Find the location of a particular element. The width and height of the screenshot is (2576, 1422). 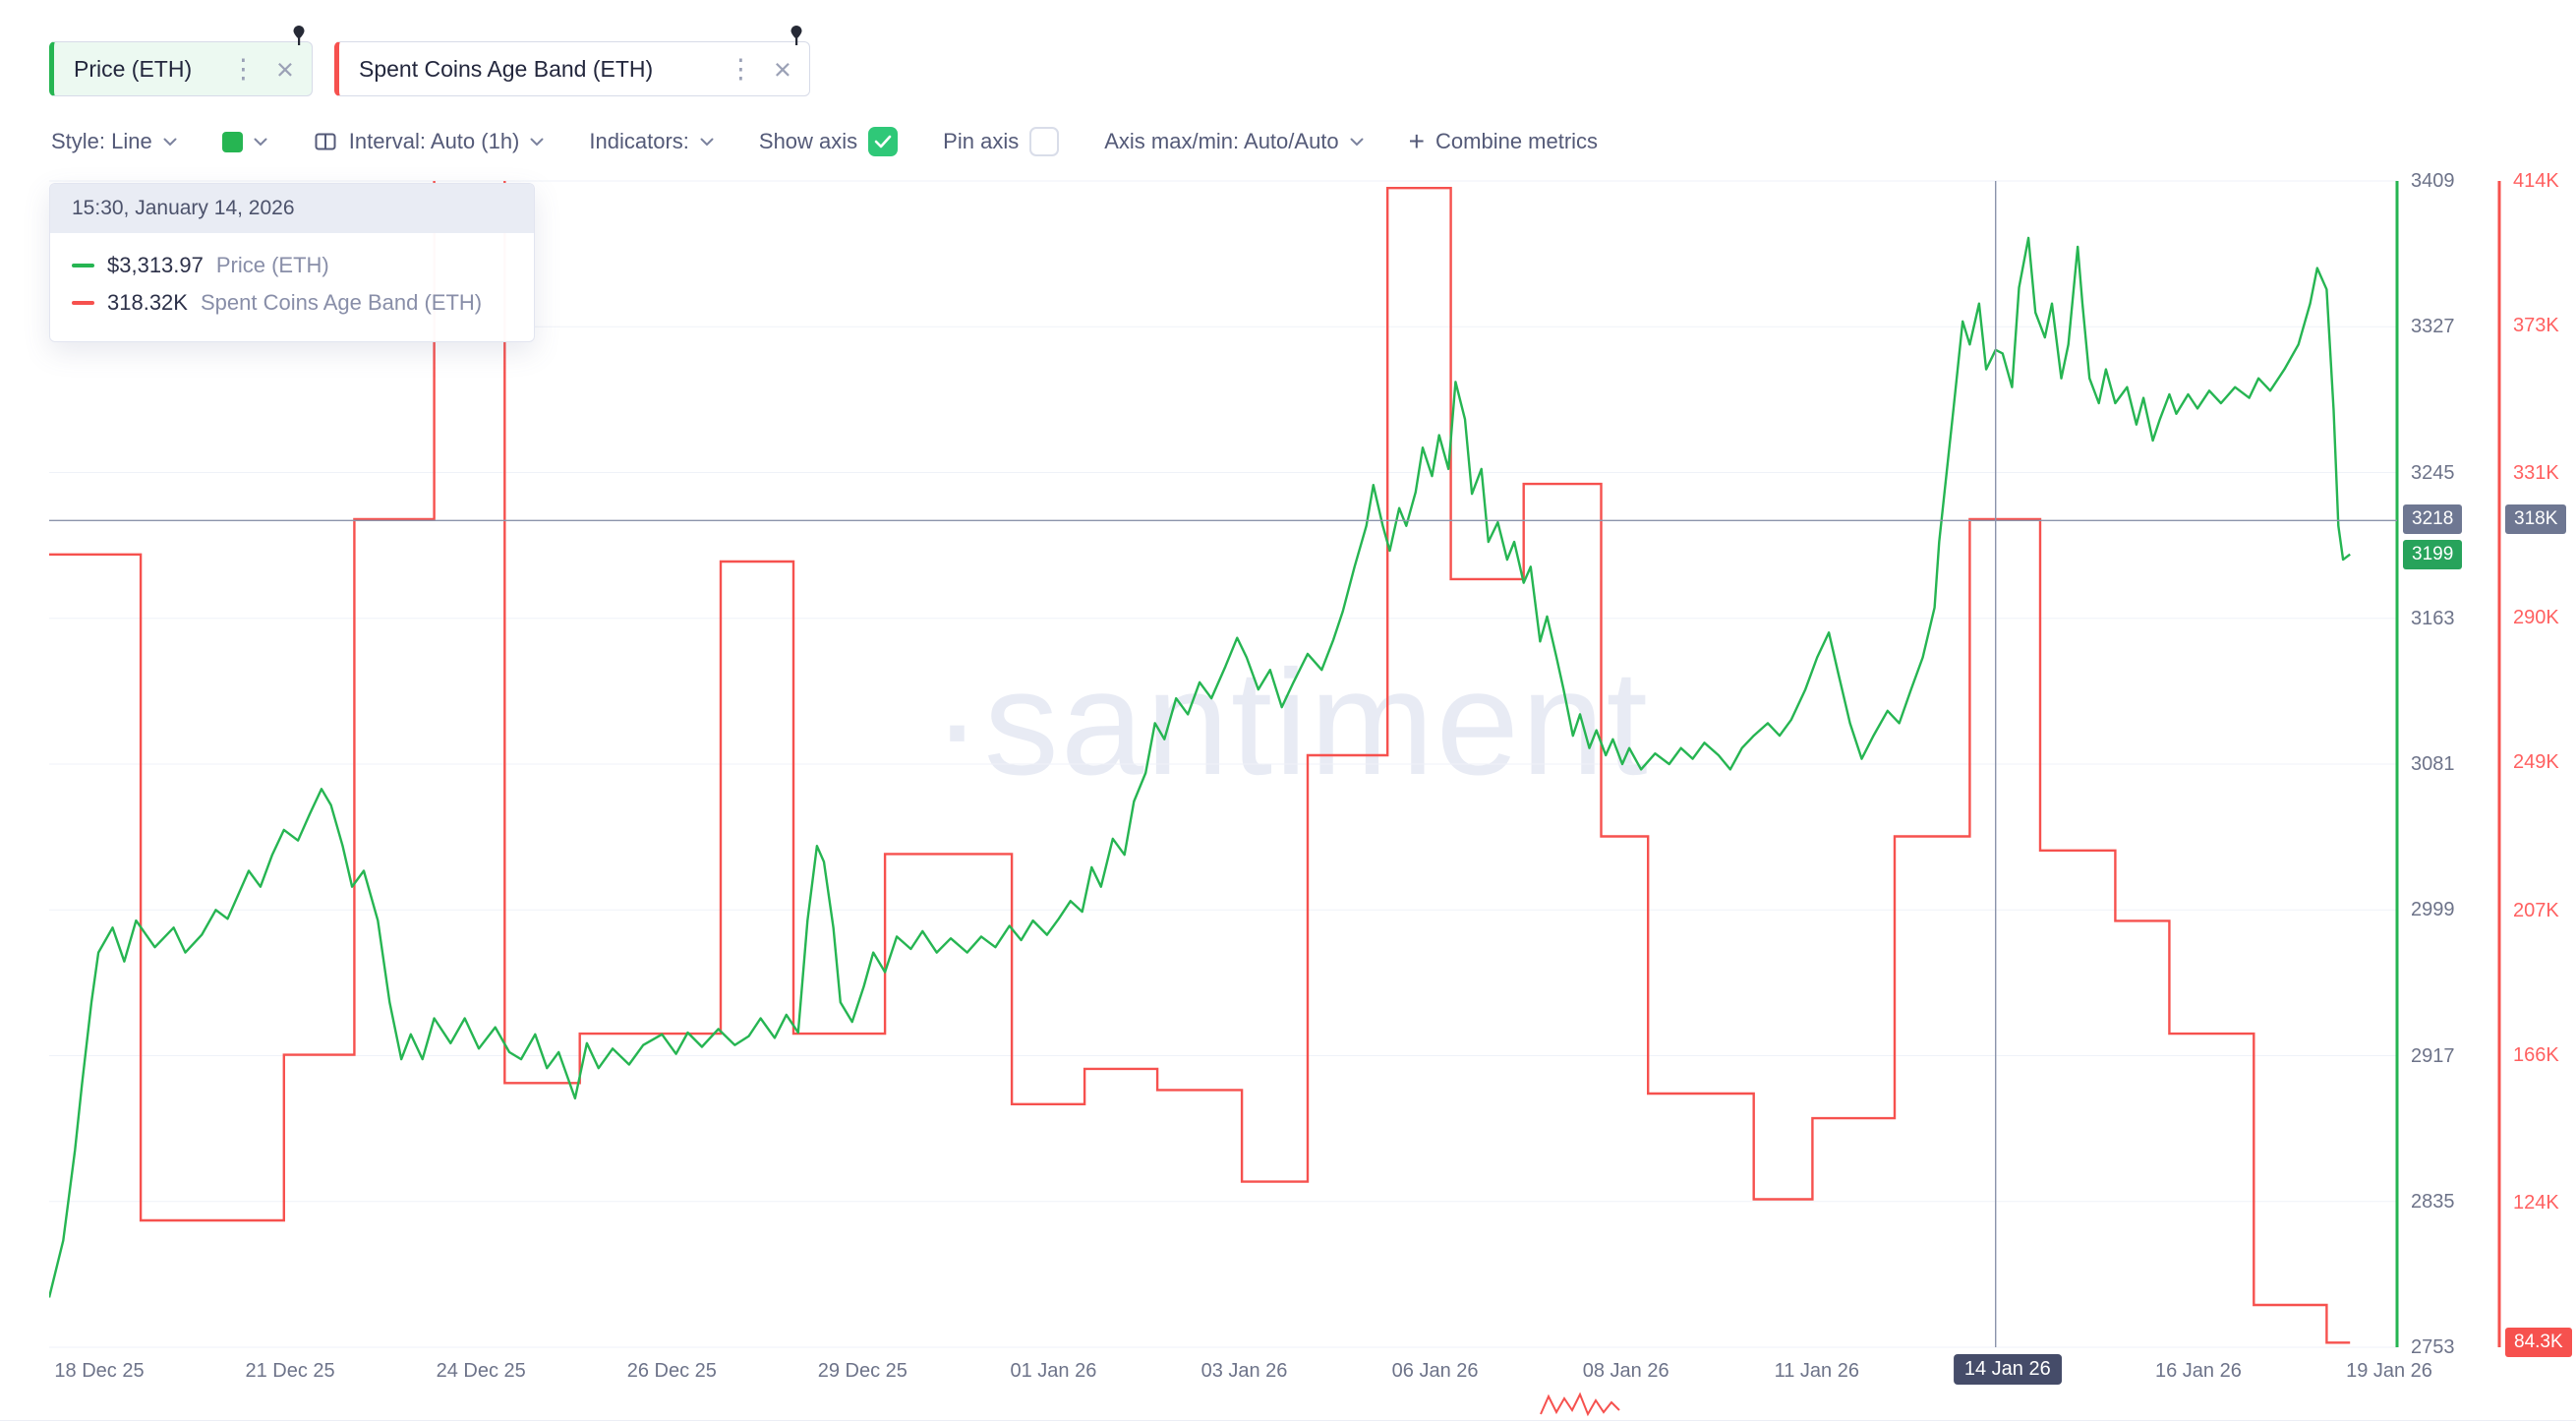

indicators-dropdown: Indicators: is located at coordinates (651, 141).